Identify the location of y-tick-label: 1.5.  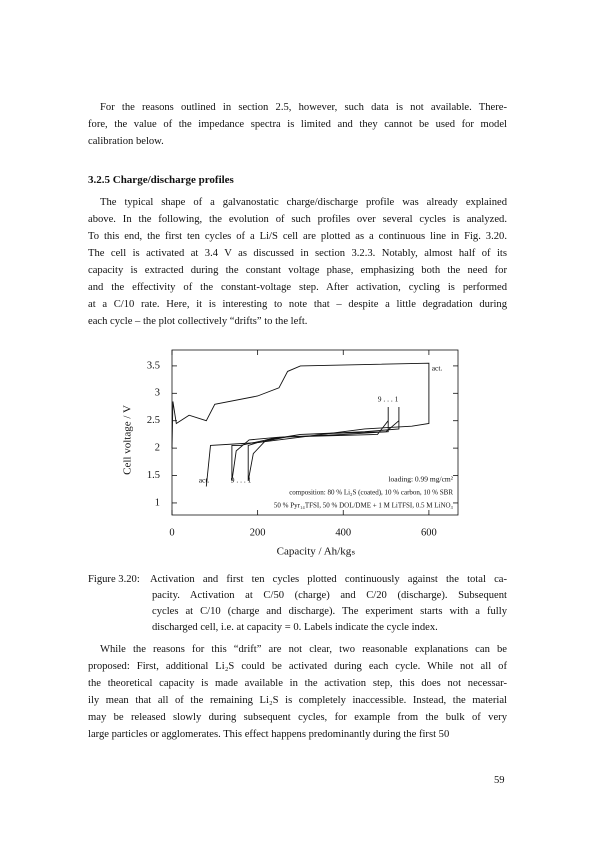
(153, 475).